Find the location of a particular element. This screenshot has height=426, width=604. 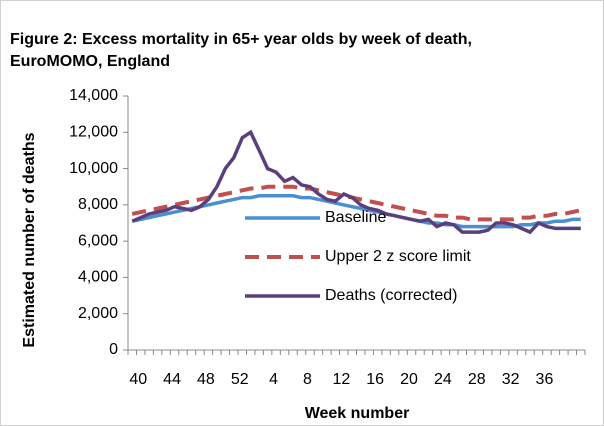

legend-label: Deaths (corrected) is located at coordinates (391, 295).